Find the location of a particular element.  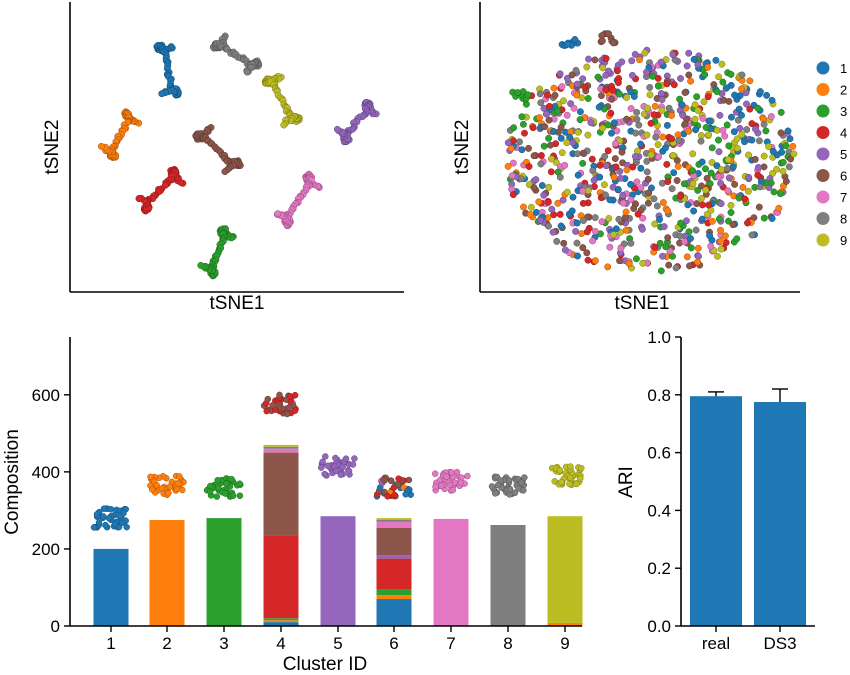

cluster-4-cloud-point is located at coordinates (295, 410).